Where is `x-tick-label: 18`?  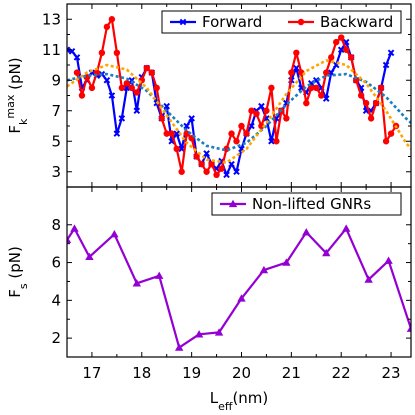
x-tick-label: 18 is located at coordinates (141, 373).